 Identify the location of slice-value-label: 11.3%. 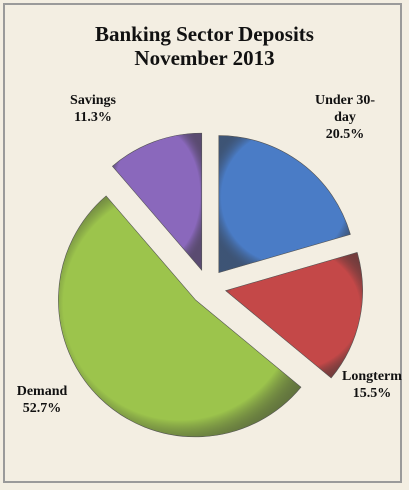
(93, 117).